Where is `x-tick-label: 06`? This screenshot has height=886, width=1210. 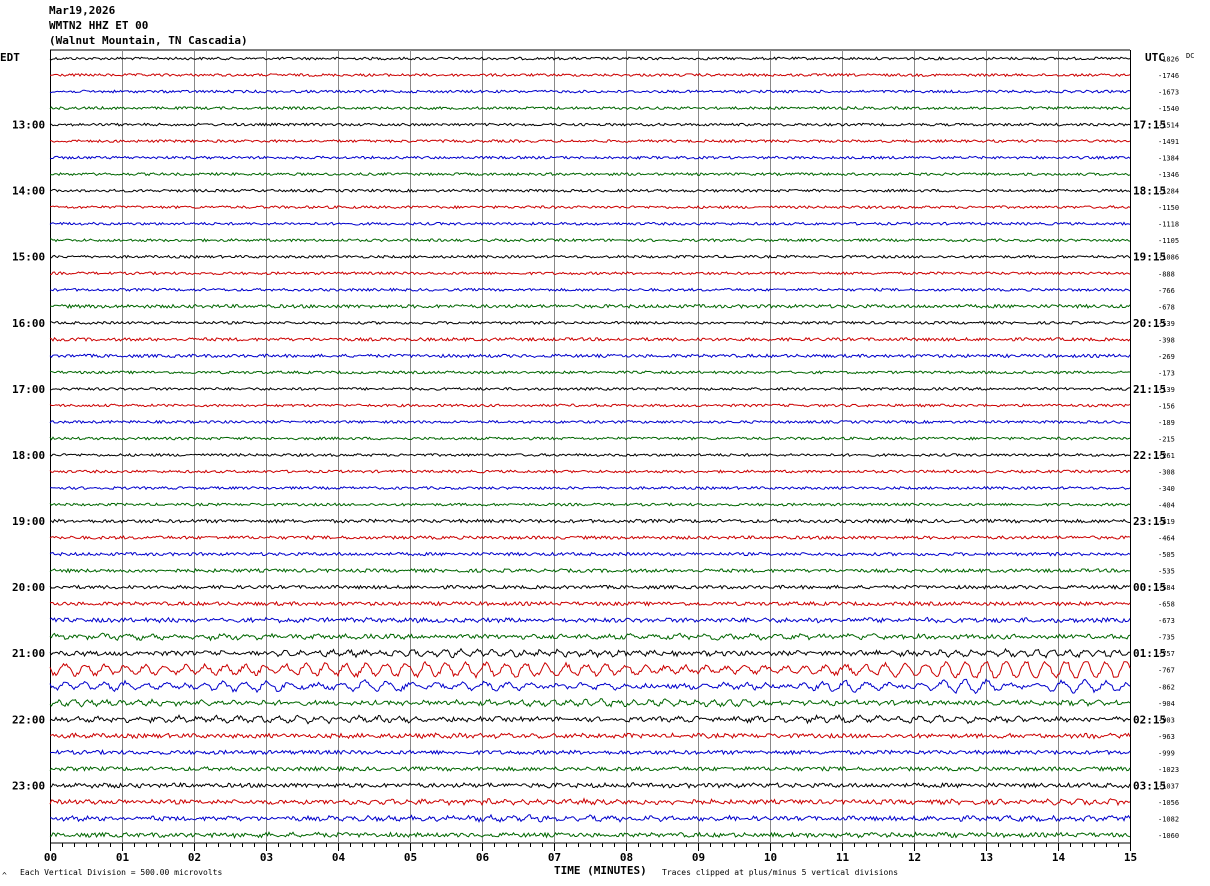
x-tick-label: 06 is located at coordinates (483, 857).